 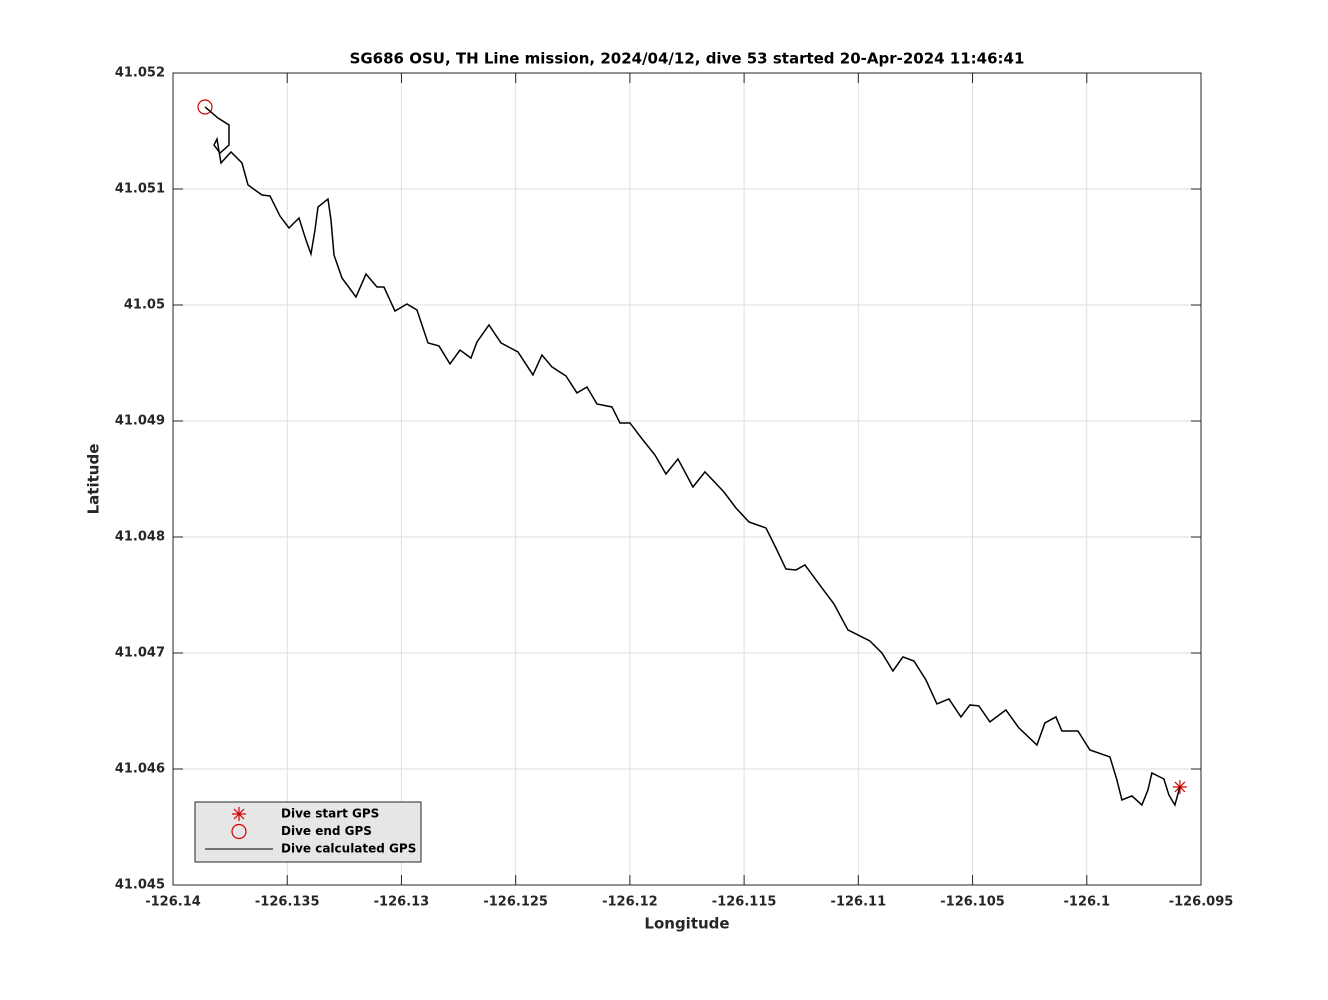 I want to click on x-tick-label: -126.135, so click(x=287, y=902).